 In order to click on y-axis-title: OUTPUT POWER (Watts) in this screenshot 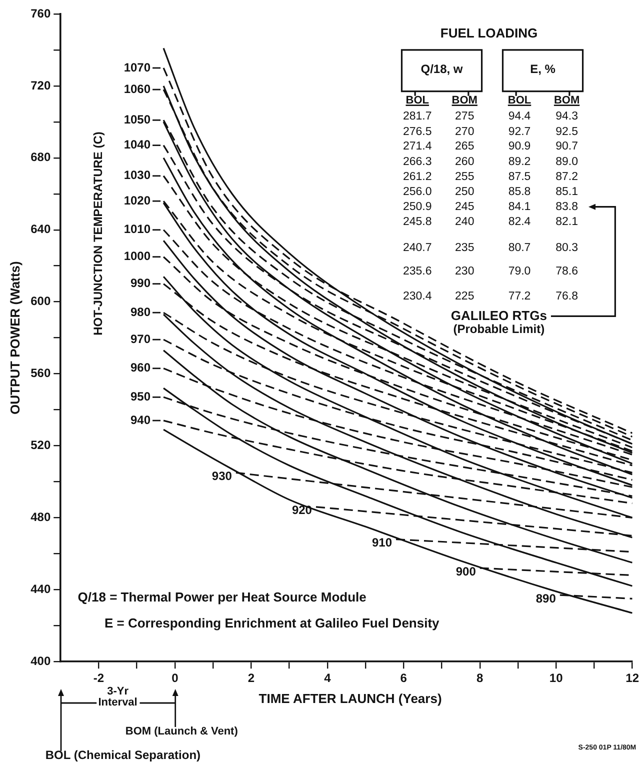, I will do `click(14, 337)`.